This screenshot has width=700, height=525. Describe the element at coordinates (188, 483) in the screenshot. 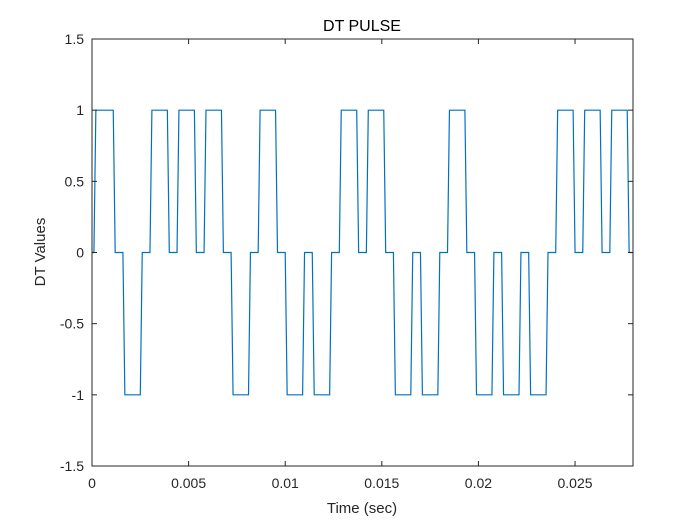

I see `x-tick-label: 0.005` at that location.